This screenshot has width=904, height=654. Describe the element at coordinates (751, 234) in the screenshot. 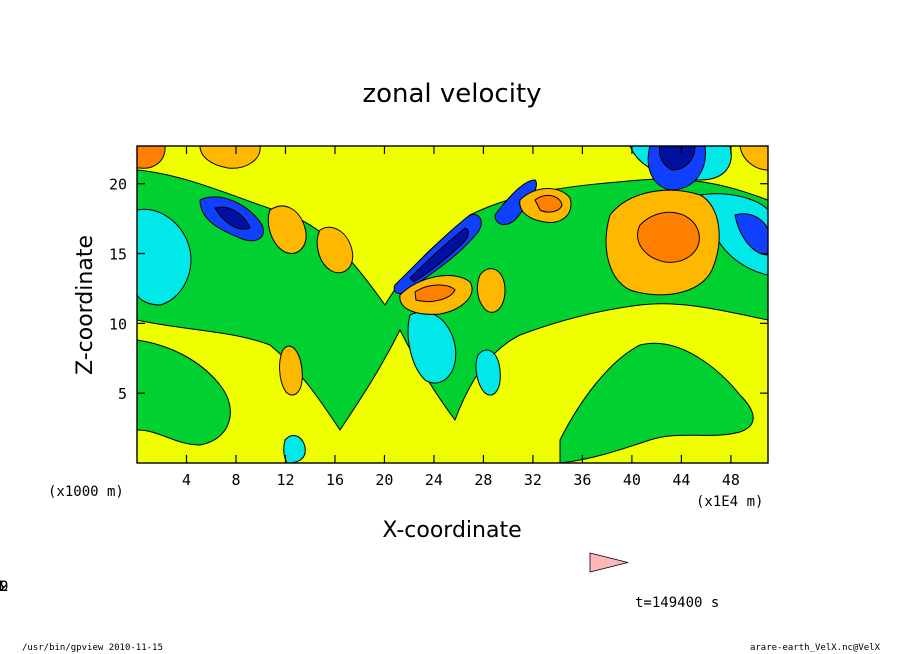

I see `field-blue-right-edge` at that location.